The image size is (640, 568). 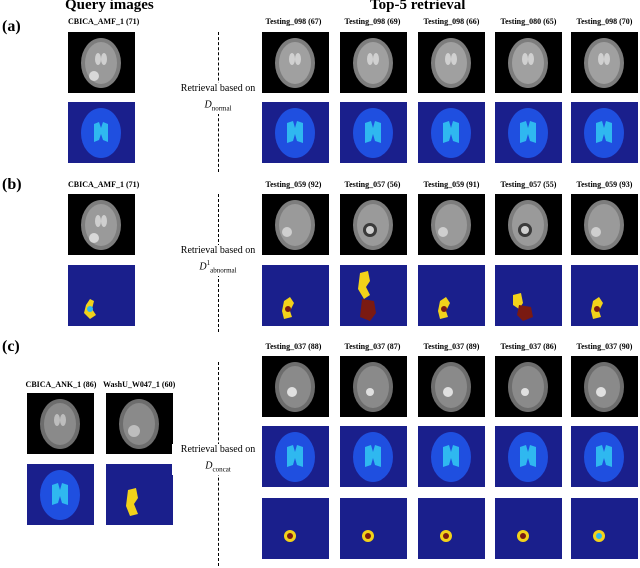 I want to click on result-caption: Testing_037 (90), so click(x=604, y=346).